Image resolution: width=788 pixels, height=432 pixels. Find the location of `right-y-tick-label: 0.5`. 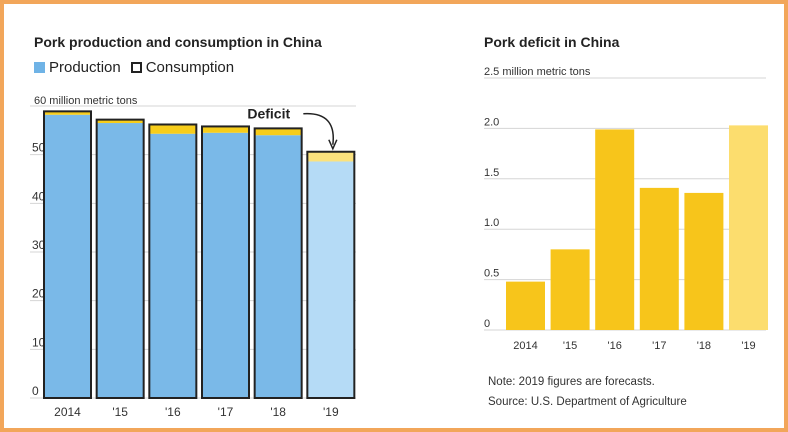

right-y-tick-label: 0.5 is located at coordinates (491, 274).